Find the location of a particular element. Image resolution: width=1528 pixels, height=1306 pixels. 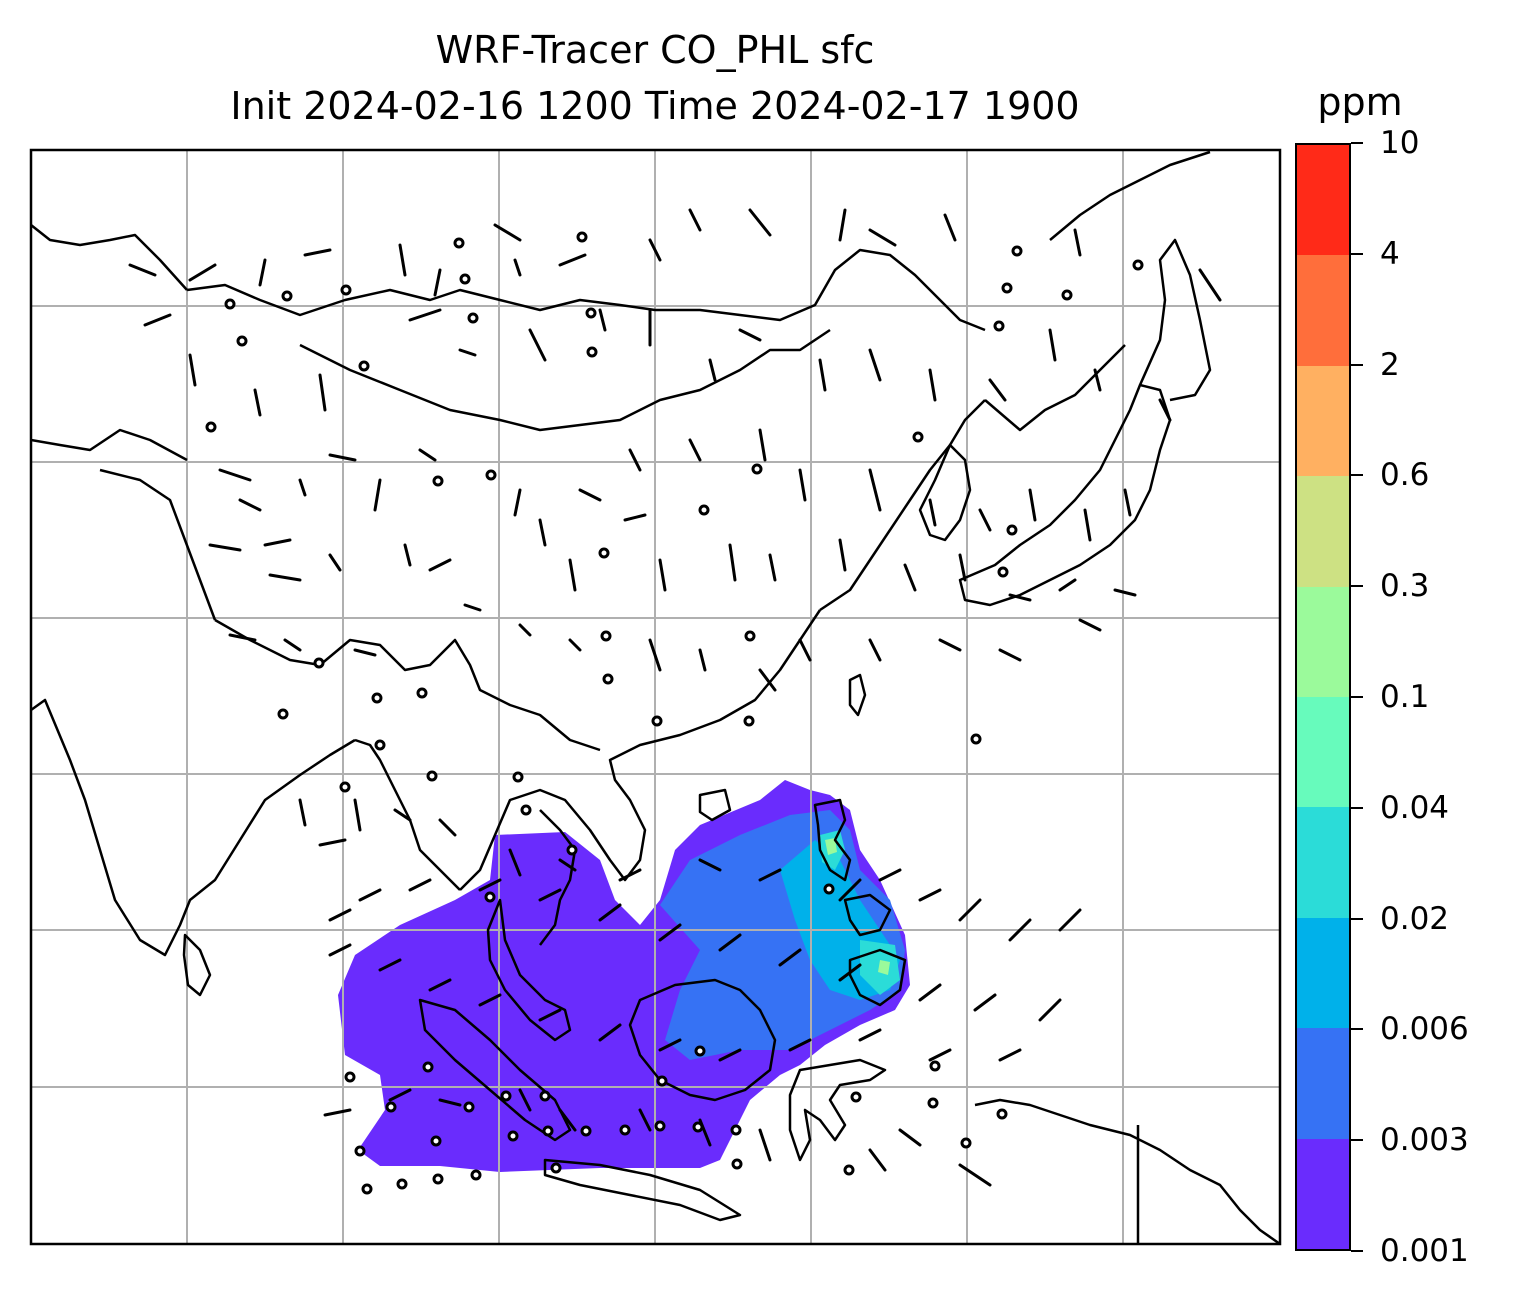

tracer-field is located at coordinates (624, 976).